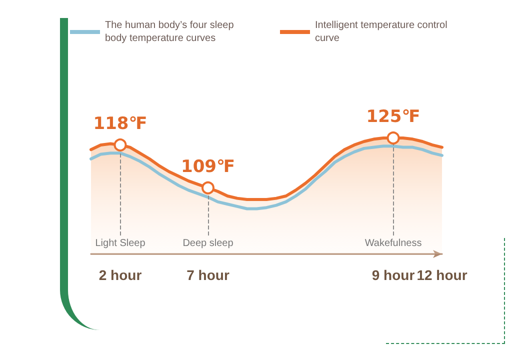 The image size is (530, 358). Describe the element at coordinates (394, 275) in the screenshot. I see `x-tick-label: 9 hour` at that location.